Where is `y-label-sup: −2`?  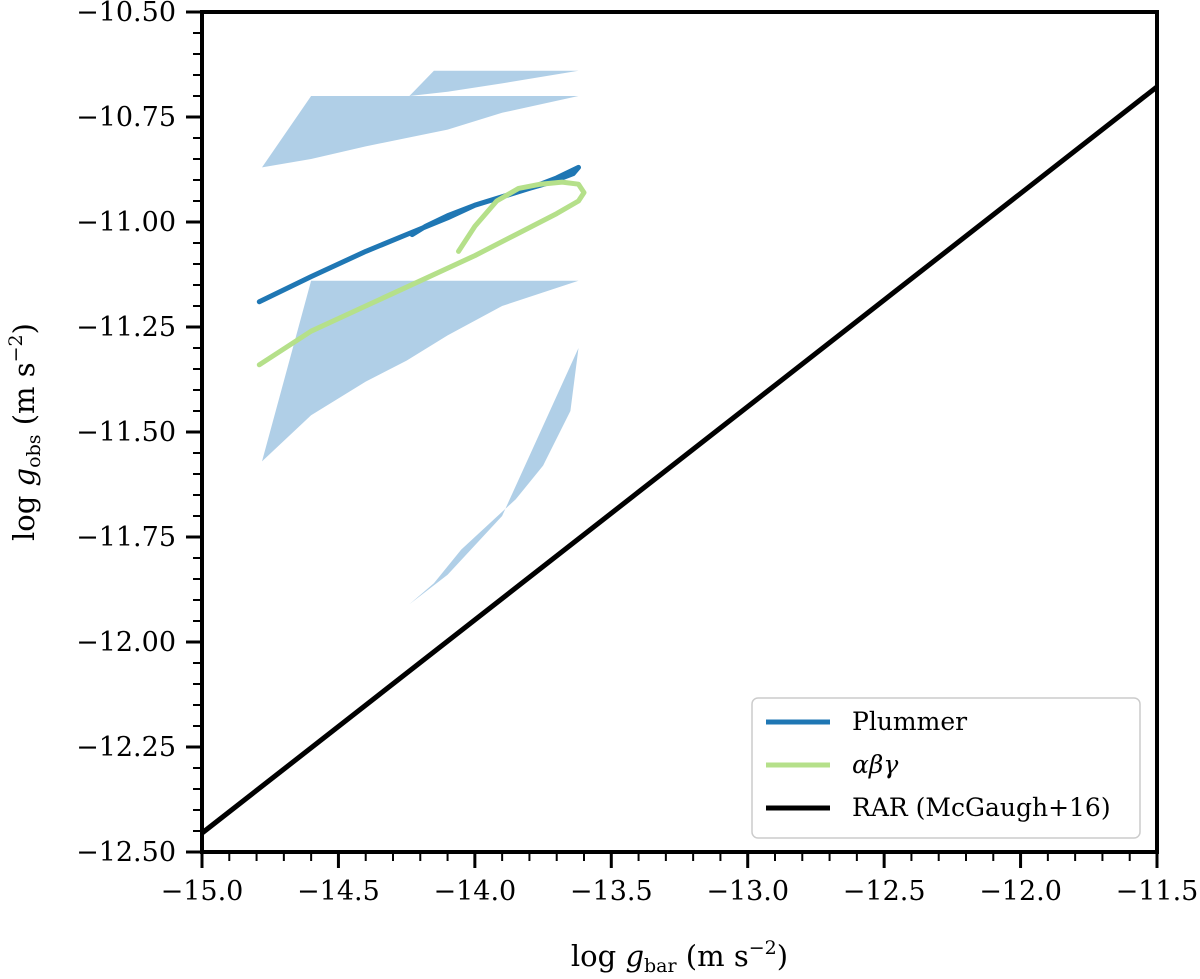
y-label-sup: −2 is located at coordinates (16, 348).